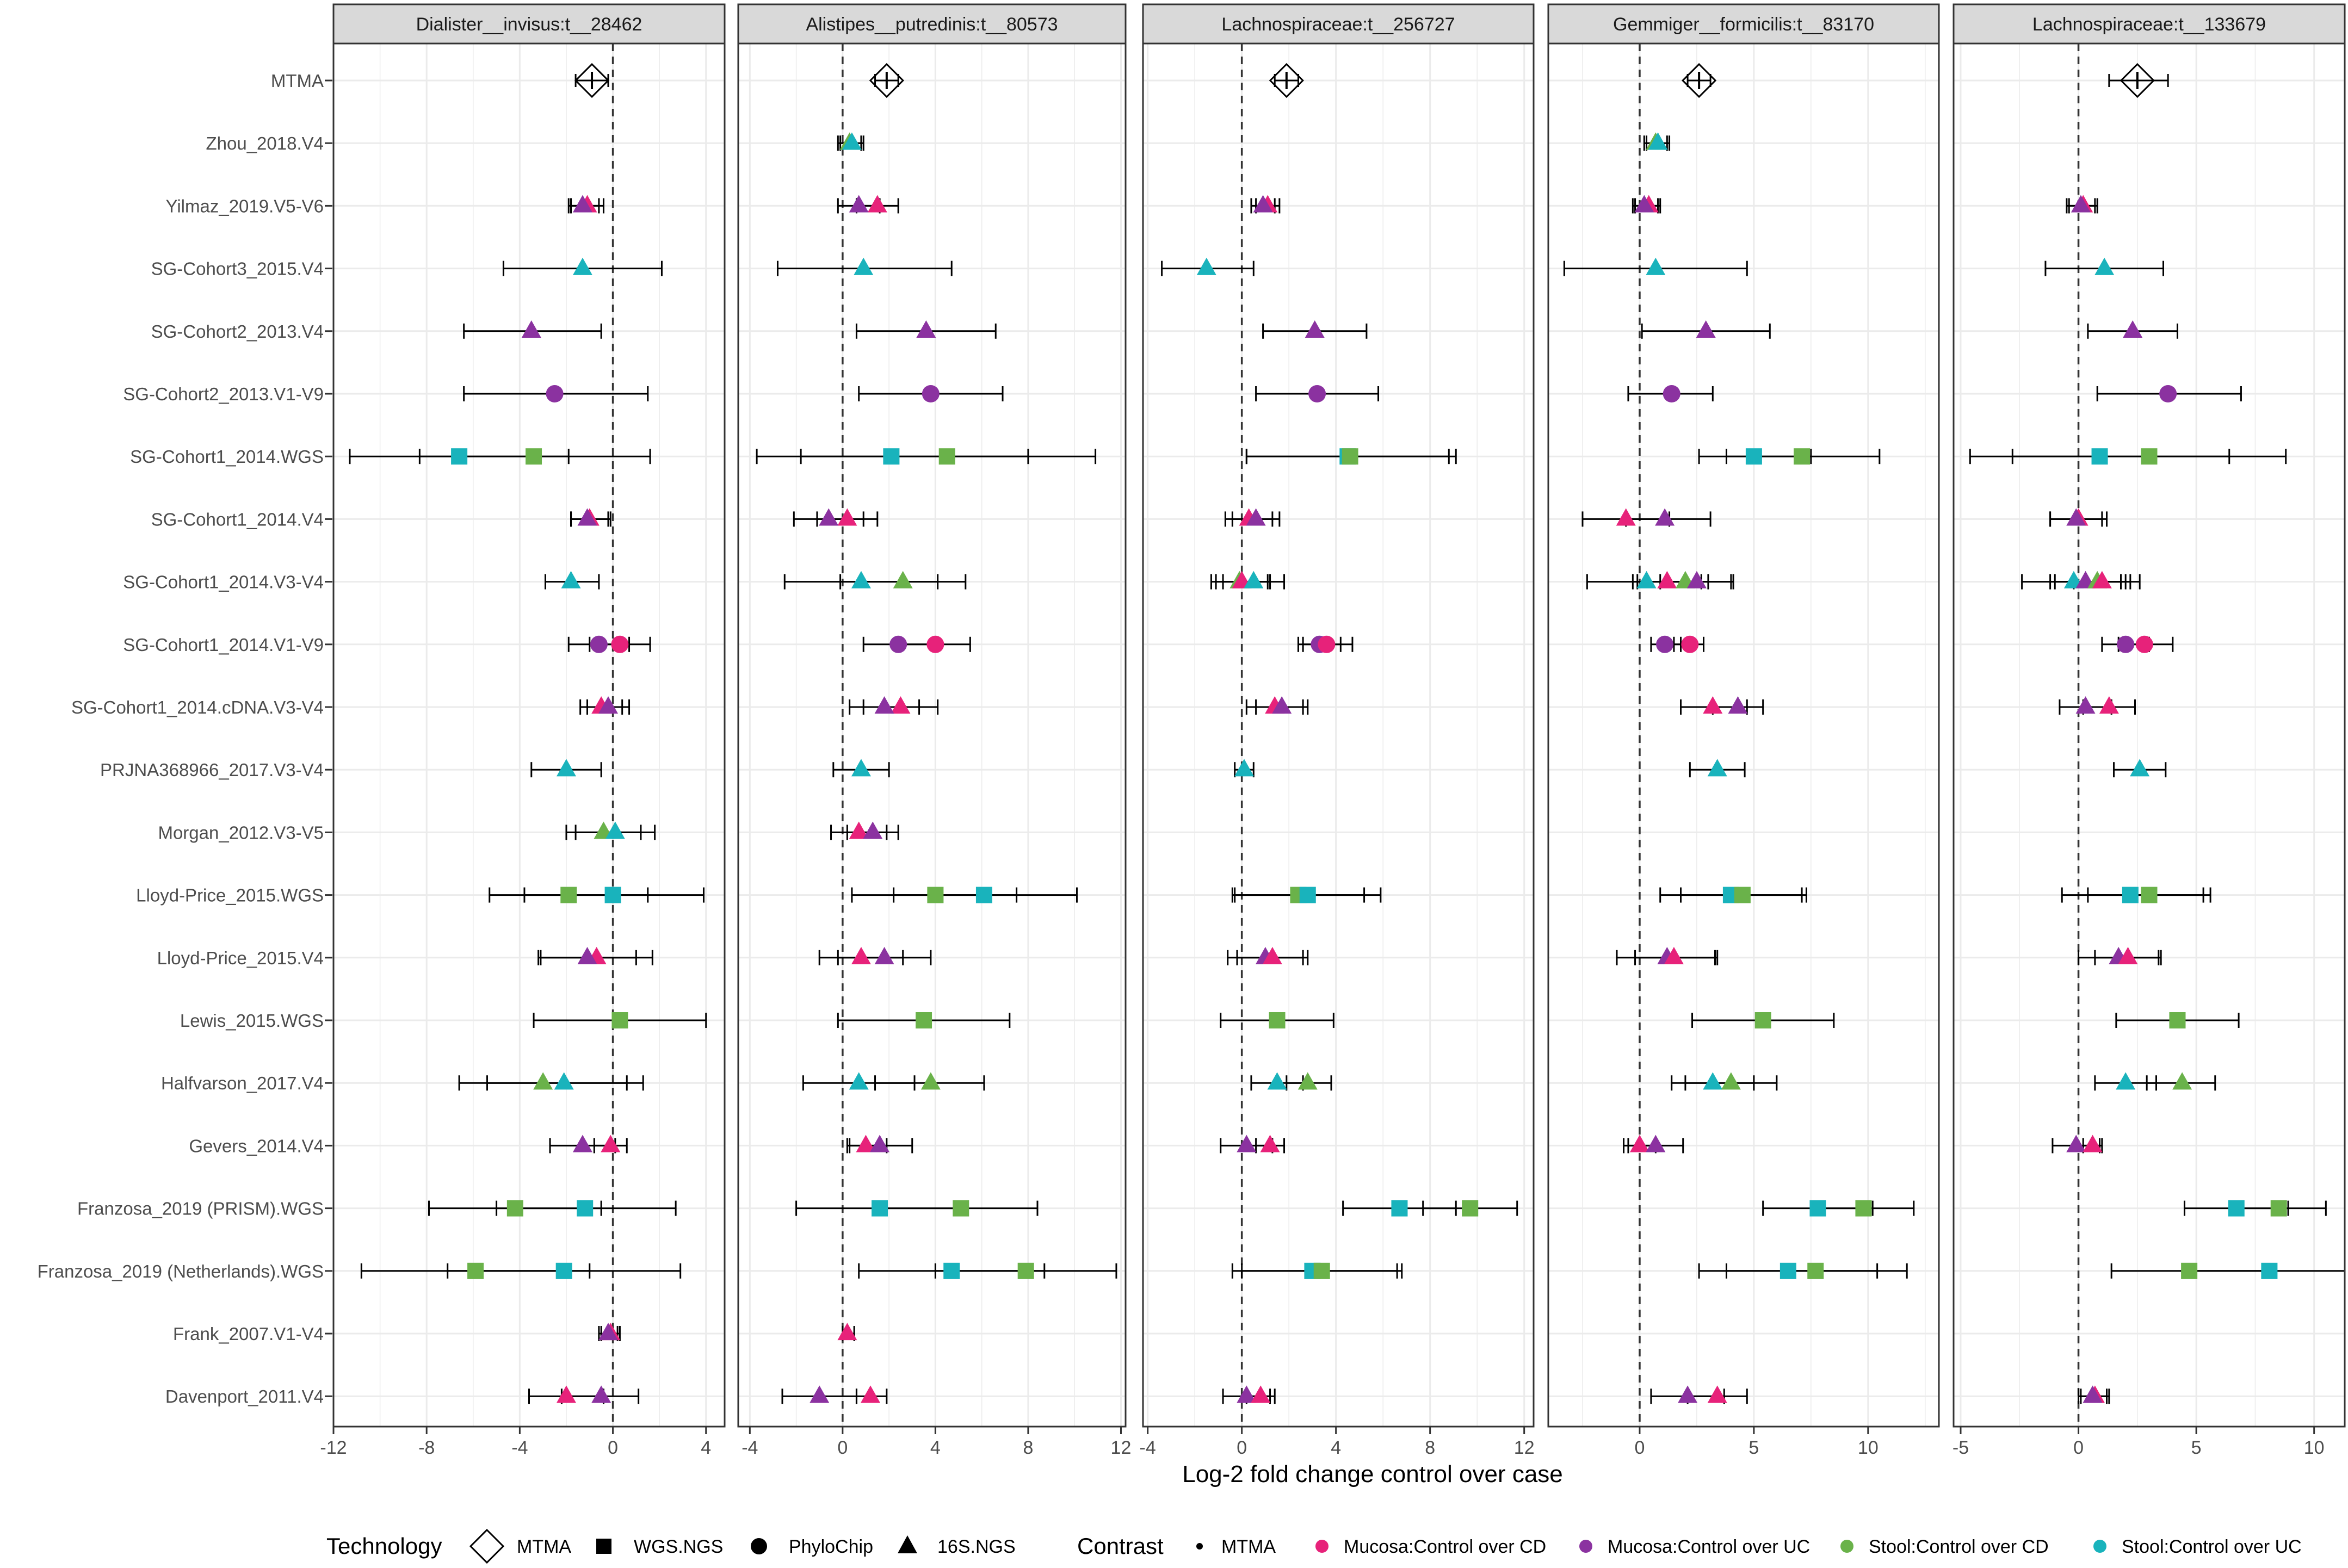 Image resolution: width=2348 pixels, height=1568 pixels. I want to click on study-label: Lewis_2015.WGS, so click(252, 1021).